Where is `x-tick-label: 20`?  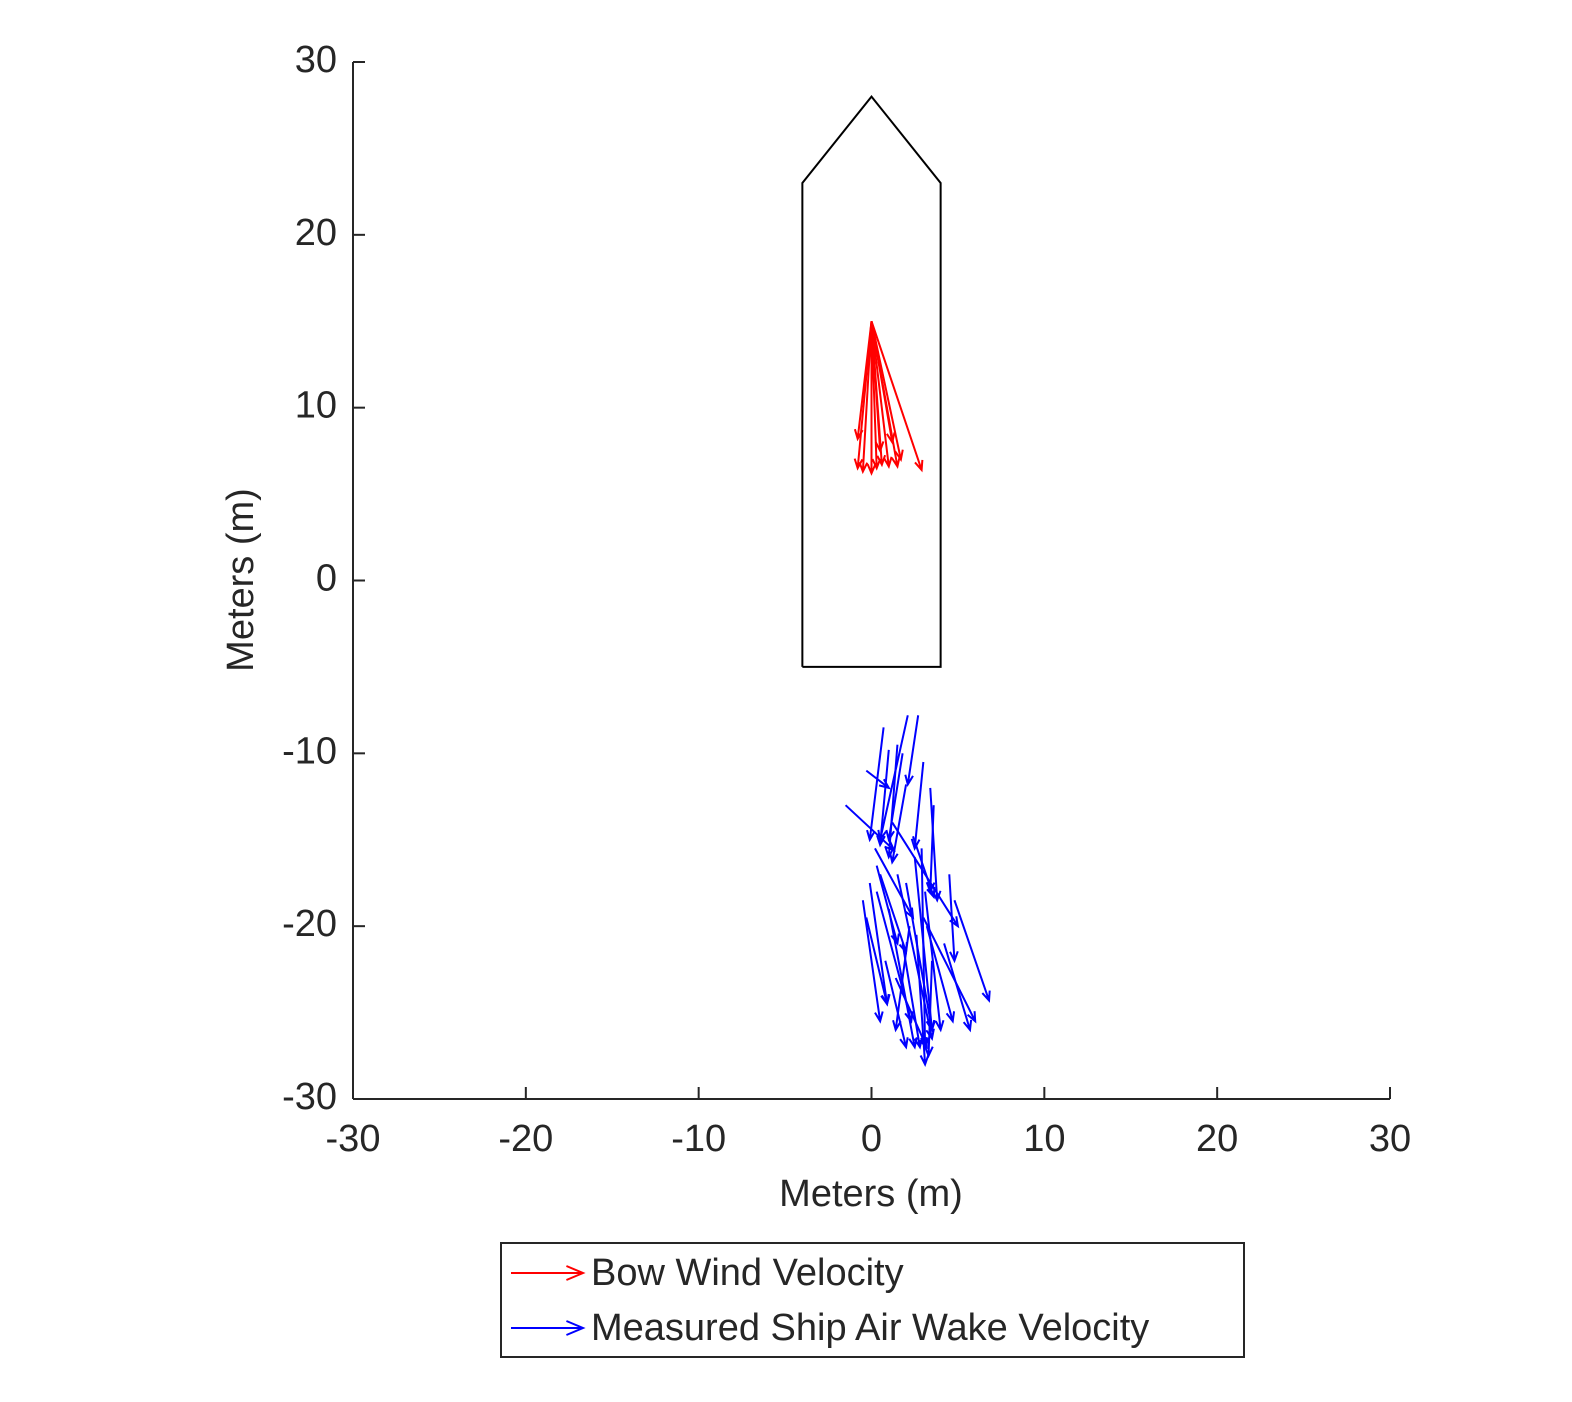
x-tick-label: 20 is located at coordinates (1217, 1139).